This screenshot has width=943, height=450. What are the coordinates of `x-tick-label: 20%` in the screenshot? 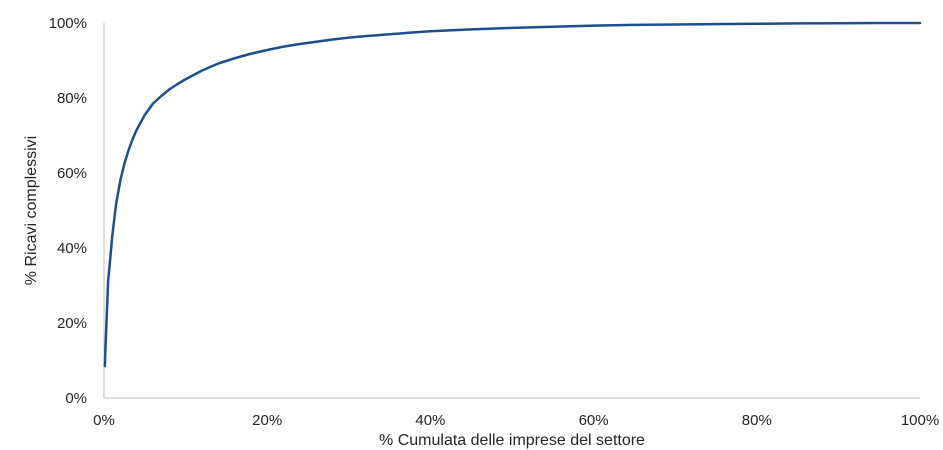 It's located at (267, 420).